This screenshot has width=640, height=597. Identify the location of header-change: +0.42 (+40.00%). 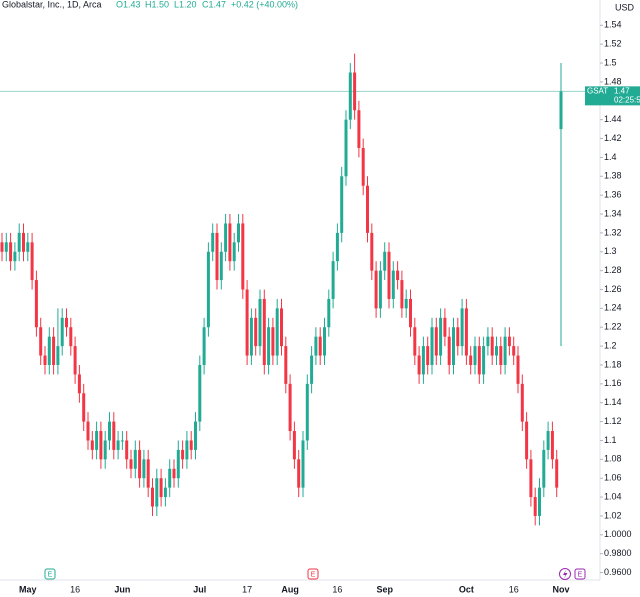
(264, 4).